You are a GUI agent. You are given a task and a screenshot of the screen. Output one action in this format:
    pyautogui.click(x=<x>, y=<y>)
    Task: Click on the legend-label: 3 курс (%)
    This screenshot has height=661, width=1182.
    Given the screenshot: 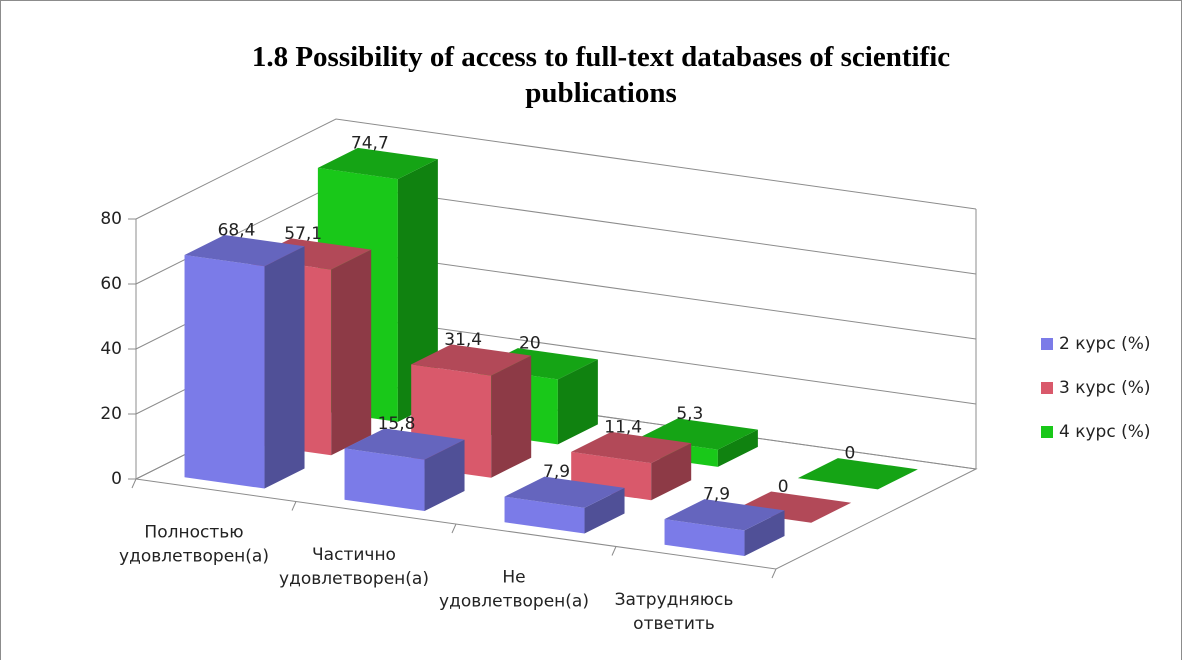 What is the action you would take?
    pyautogui.click(x=1105, y=388)
    